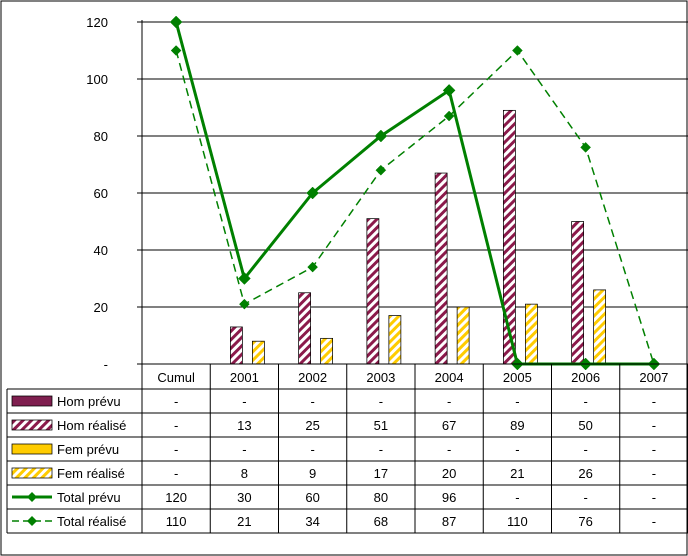 This screenshot has width=688, height=556. I want to click on table-cell: 50, so click(585, 425).